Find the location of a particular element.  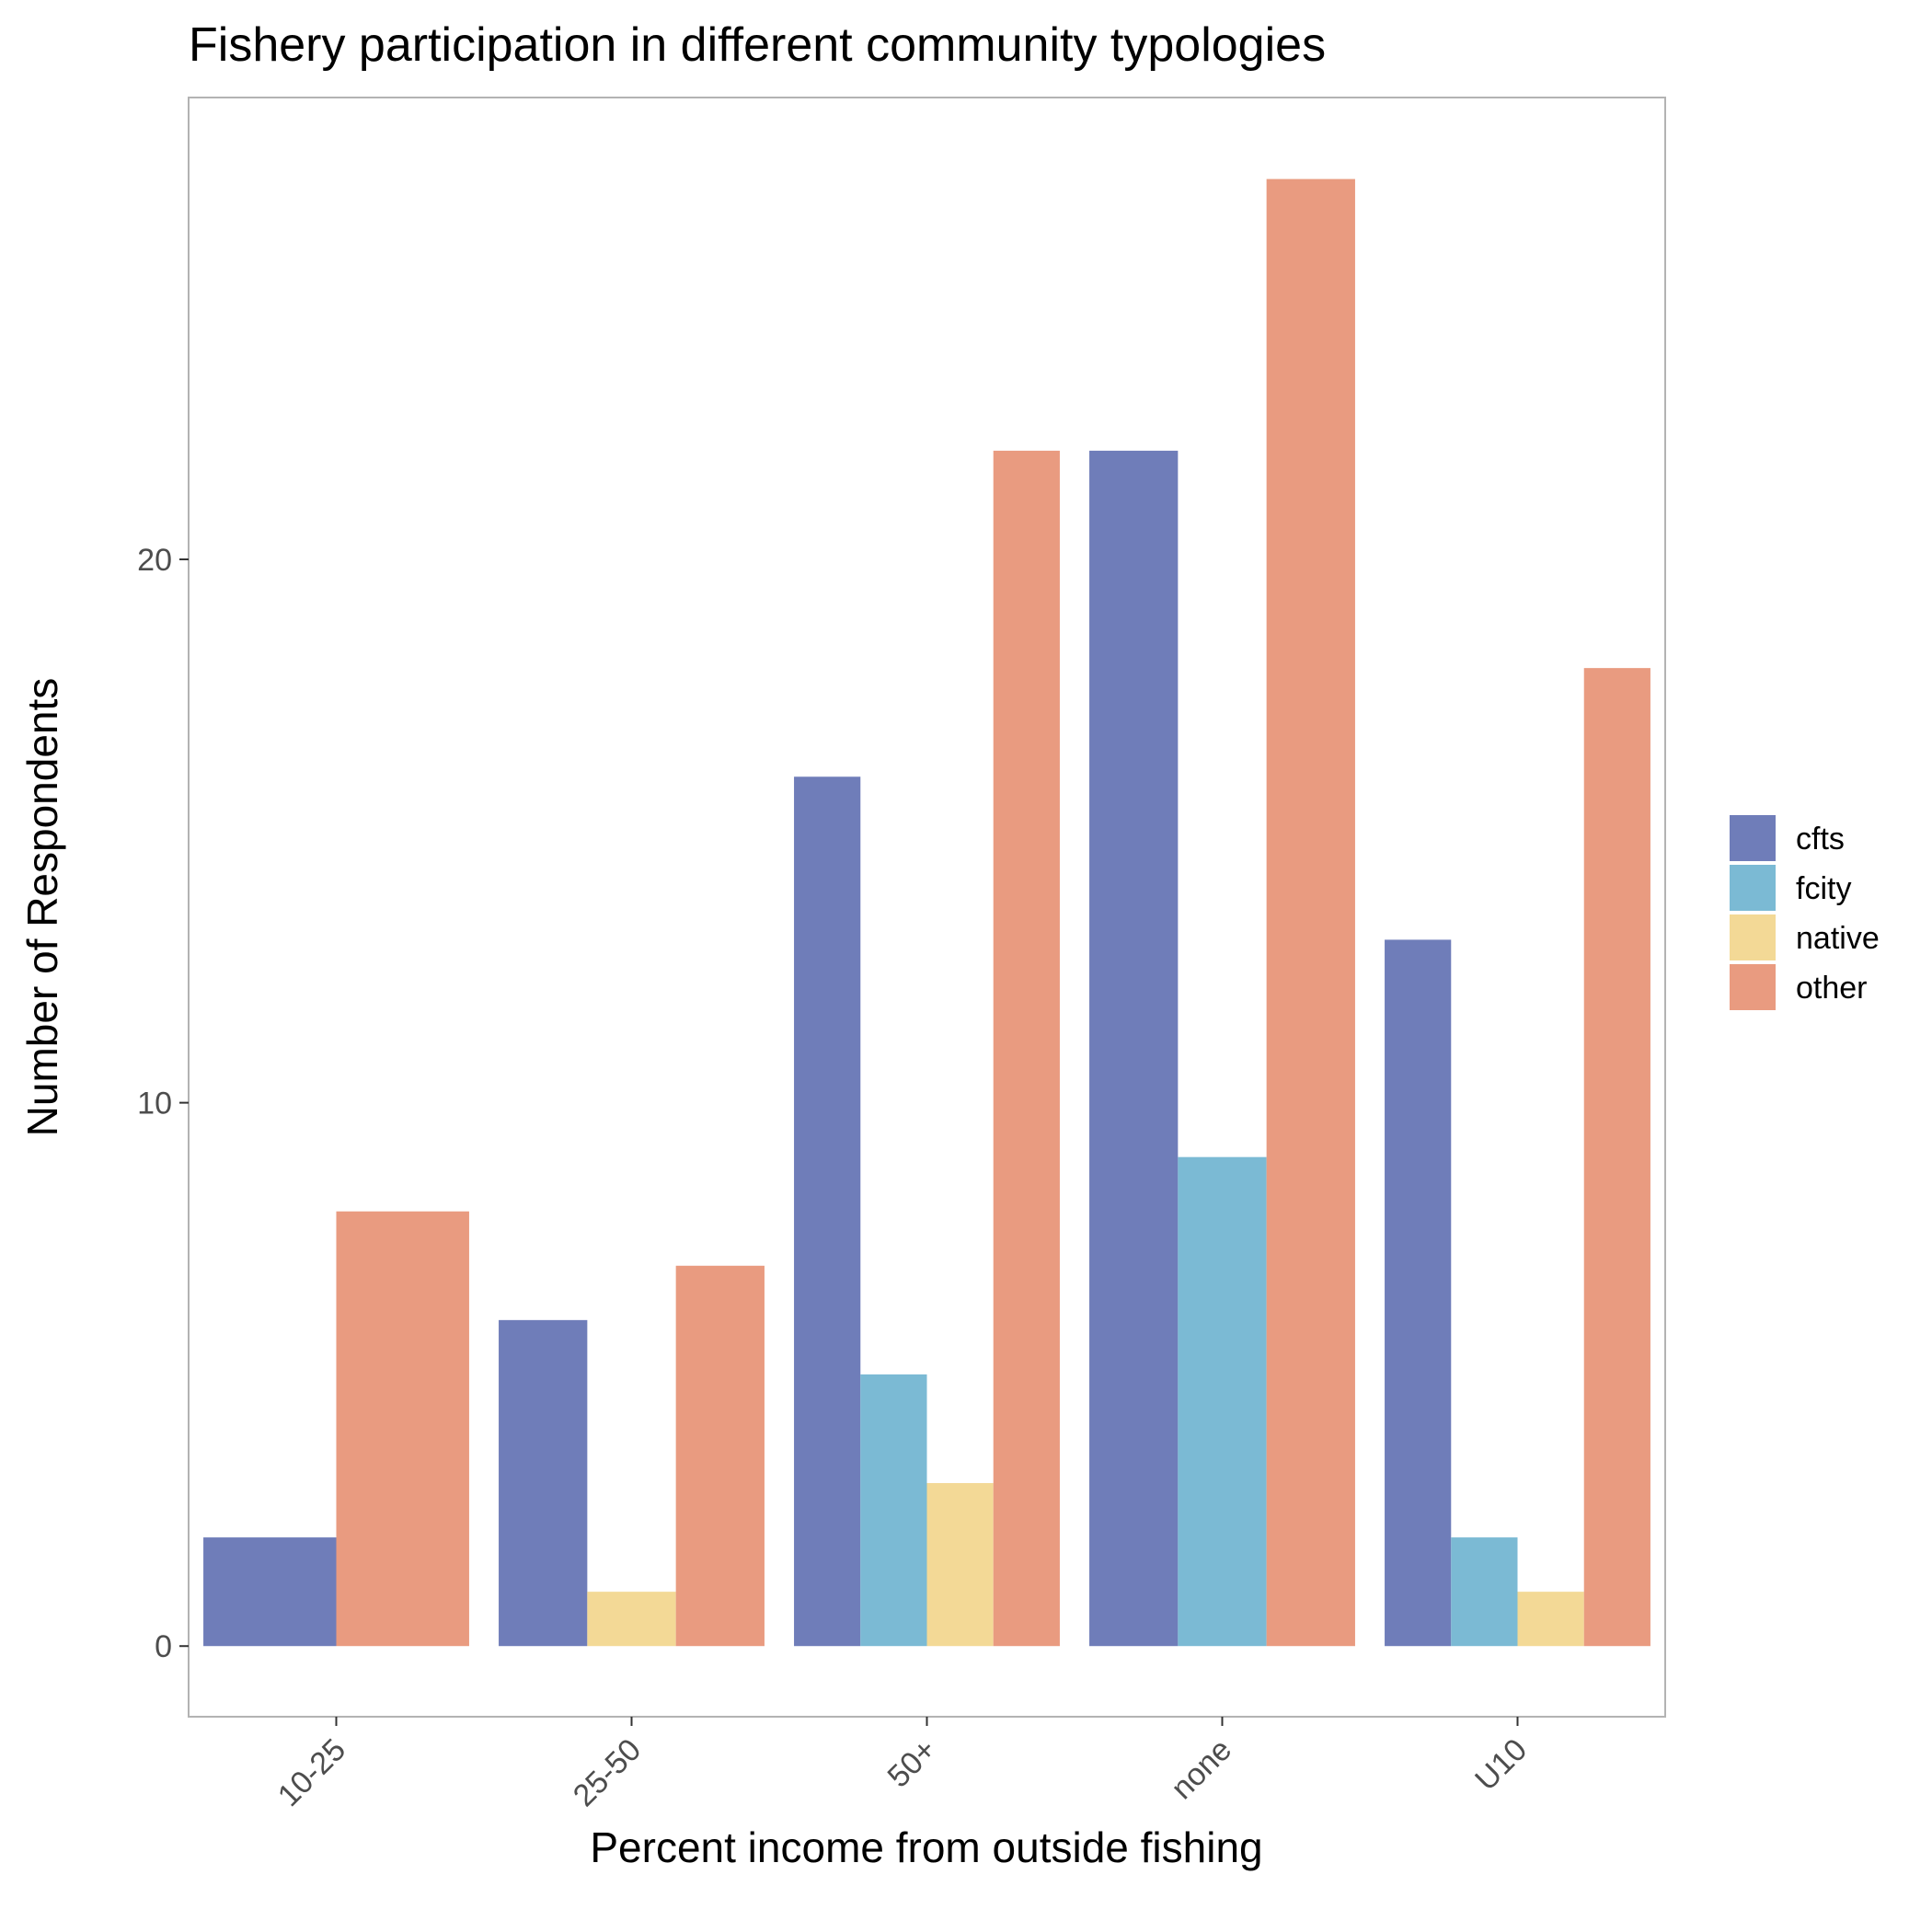

legend-key-fcity is located at coordinates (1753, 888).